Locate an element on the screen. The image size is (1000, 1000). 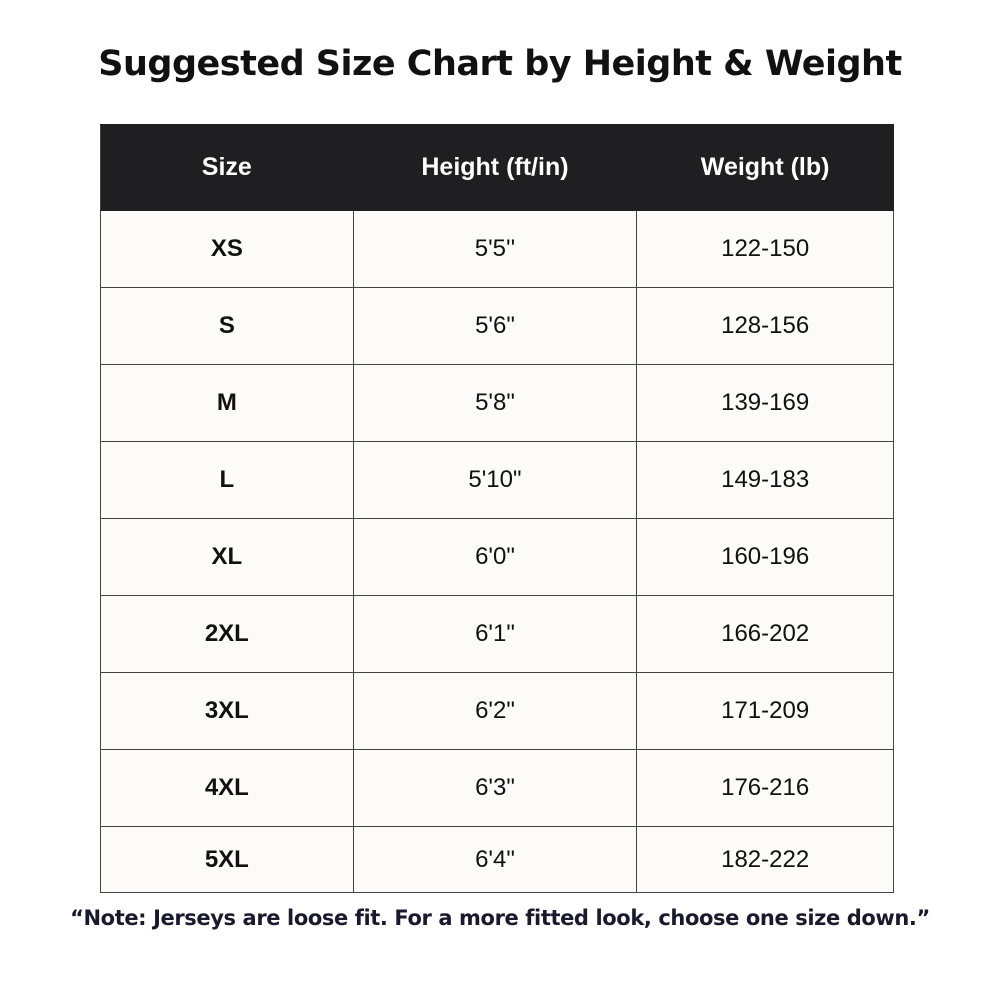
table-row: L 5'10" 149-183 is located at coordinates (497, 480).